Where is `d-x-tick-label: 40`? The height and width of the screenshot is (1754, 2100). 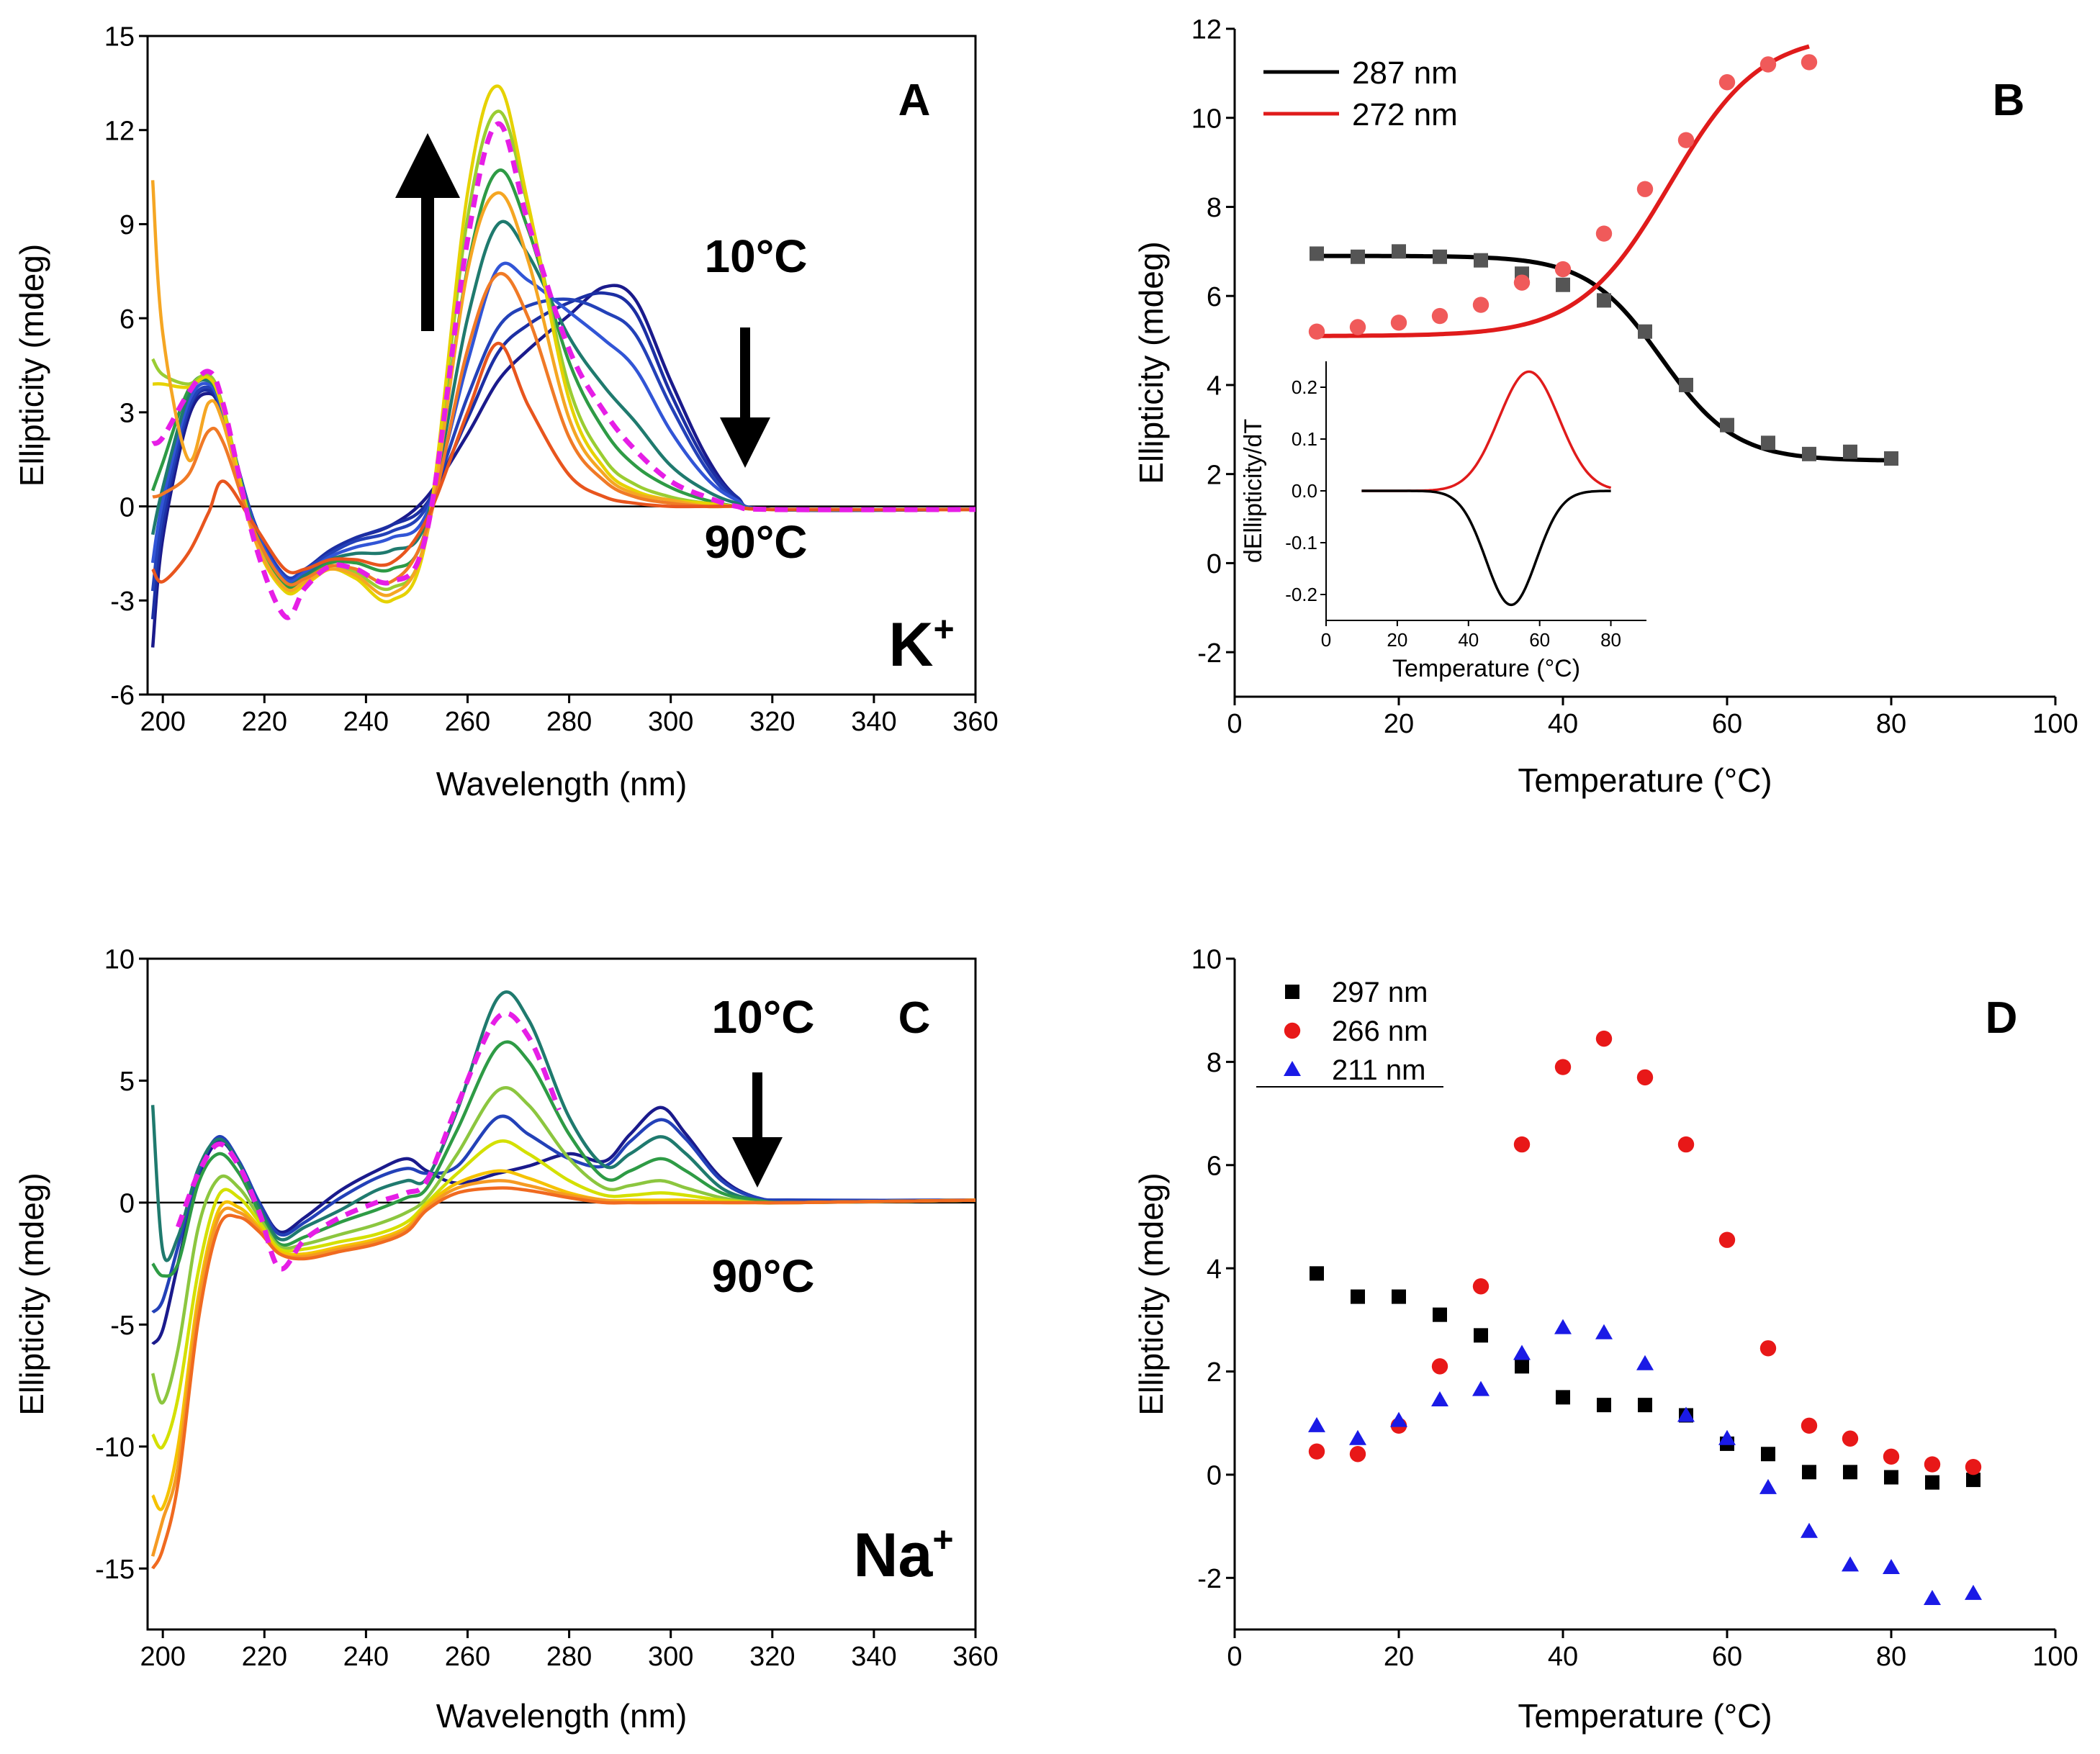
d-x-tick-label: 40 is located at coordinates (1563, 1657).